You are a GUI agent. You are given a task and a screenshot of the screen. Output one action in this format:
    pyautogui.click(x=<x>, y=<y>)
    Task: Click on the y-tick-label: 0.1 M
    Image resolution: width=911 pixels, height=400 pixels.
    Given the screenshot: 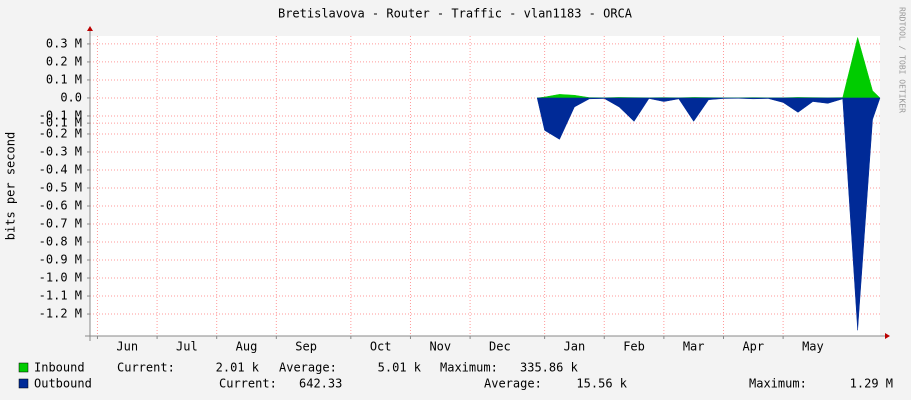 What is the action you would take?
    pyautogui.click(x=64, y=79)
    